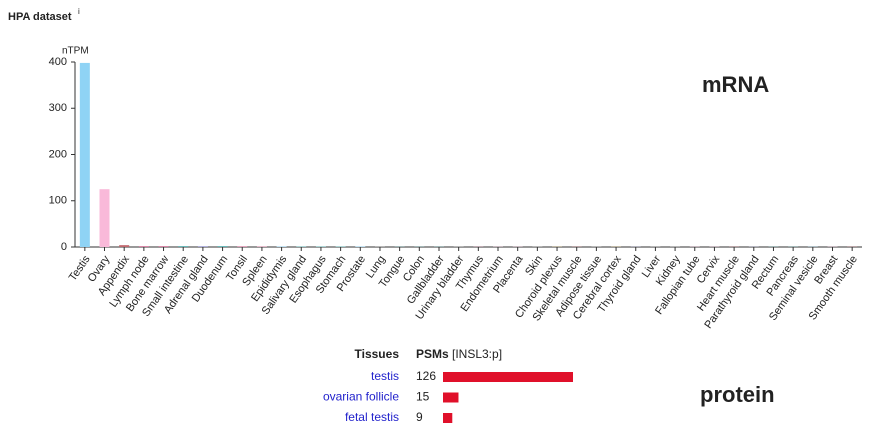 The image size is (887, 437). I want to click on y-tick-label: 400, so click(58, 62).